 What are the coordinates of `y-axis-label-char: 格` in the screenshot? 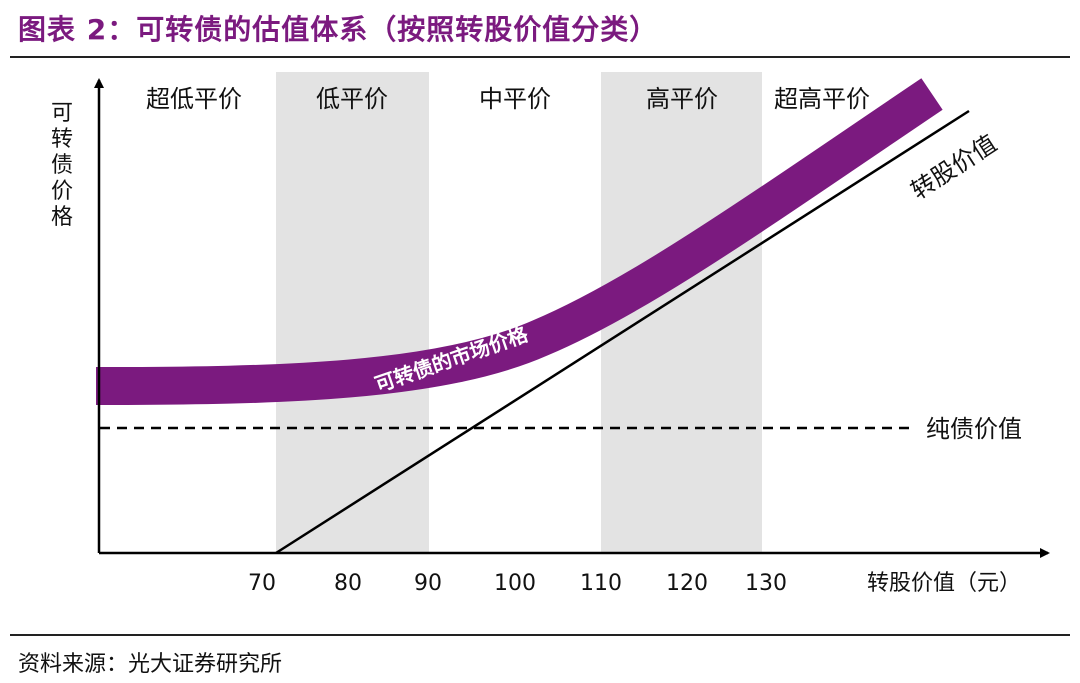 It's located at (62, 217).